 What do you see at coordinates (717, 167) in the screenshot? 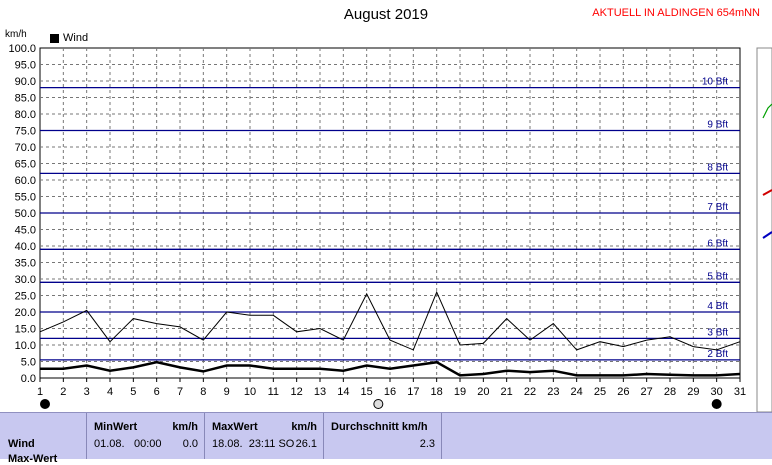
I see `beaufort-label: 8 Bft` at bounding box center [717, 167].